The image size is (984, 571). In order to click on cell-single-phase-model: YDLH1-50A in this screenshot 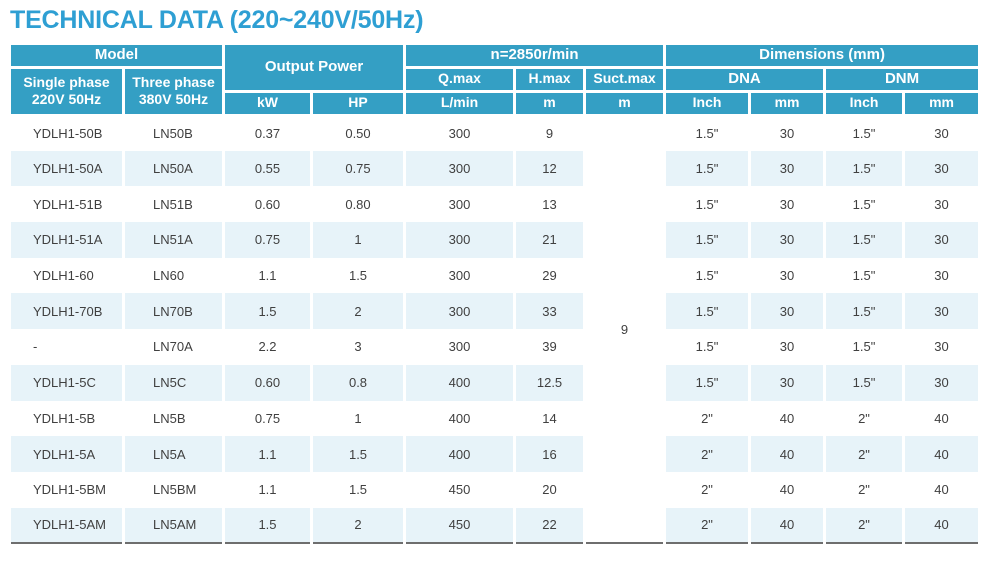, I will do `click(66, 168)`.